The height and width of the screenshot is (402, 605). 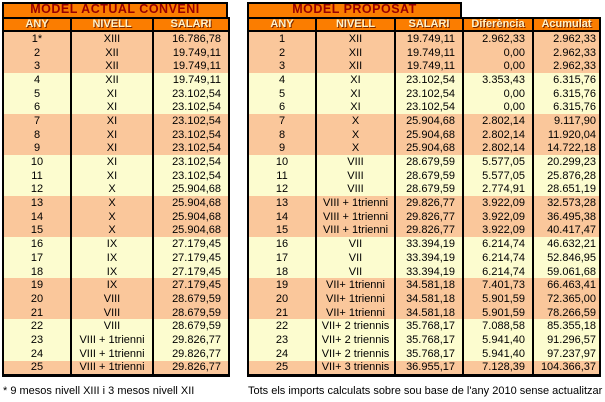 I want to click on table-cell: 36.955,17, so click(x=429, y=368).